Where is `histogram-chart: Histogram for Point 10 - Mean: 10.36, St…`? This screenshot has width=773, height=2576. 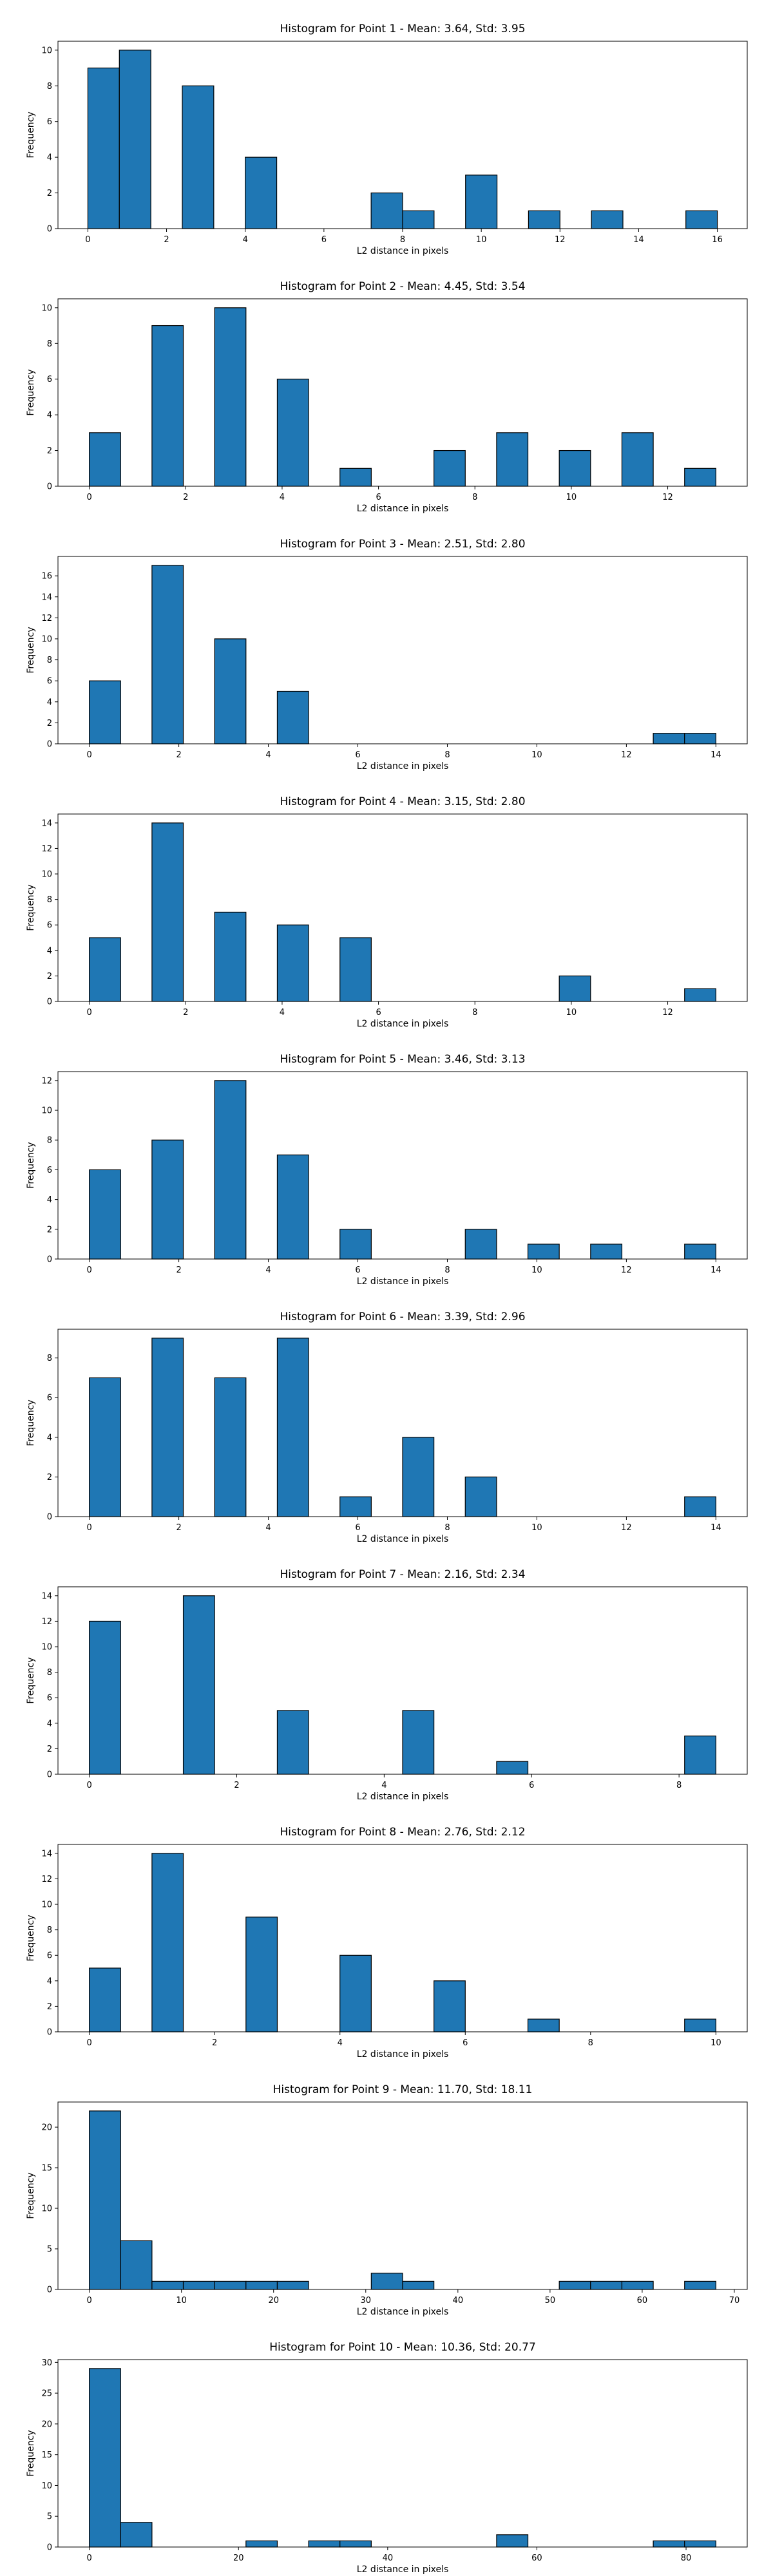 histogram-chart: Histogram for Point 10 - Mean: 10.36, St… is located at coordinates (387, 2458).